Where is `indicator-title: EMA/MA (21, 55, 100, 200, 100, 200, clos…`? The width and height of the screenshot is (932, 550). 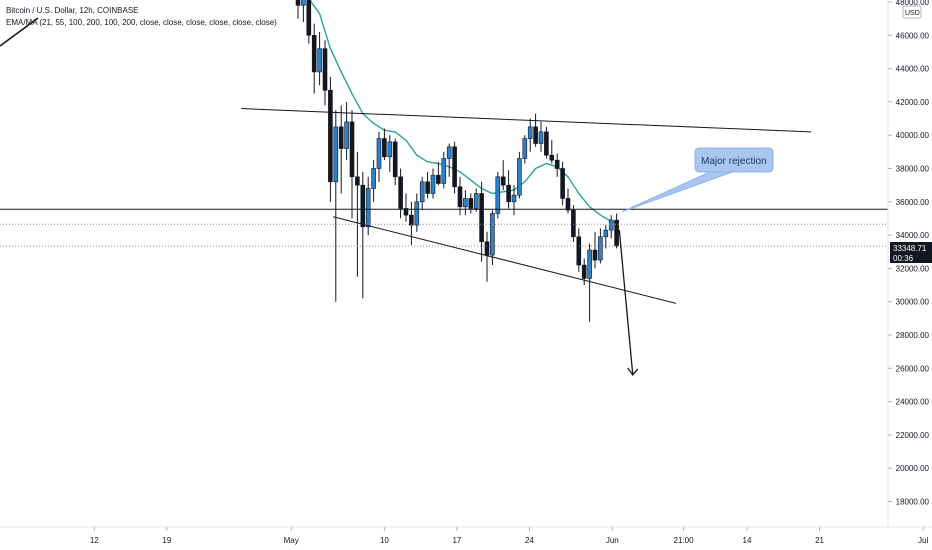
indicator-title: EMA/MA (21, 55, 100, 200, 100, 200, clos… is located at coordinates (141, 22).